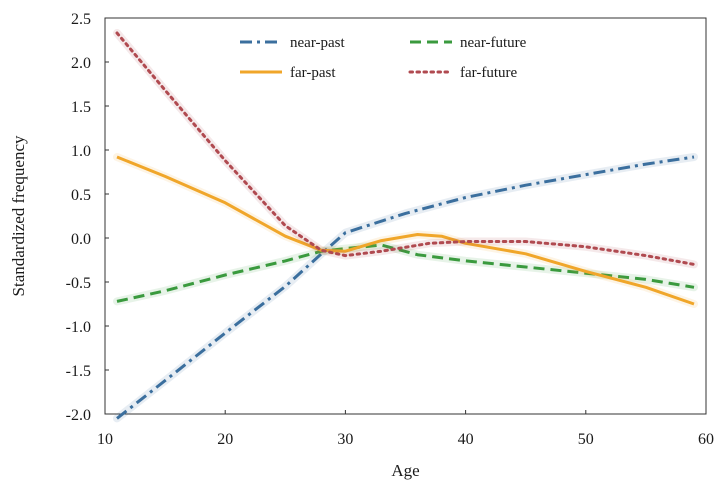  Describe the element at coordinates (81, 239) in the screenshot. I see `y-tick-label: 0.0` at that location.